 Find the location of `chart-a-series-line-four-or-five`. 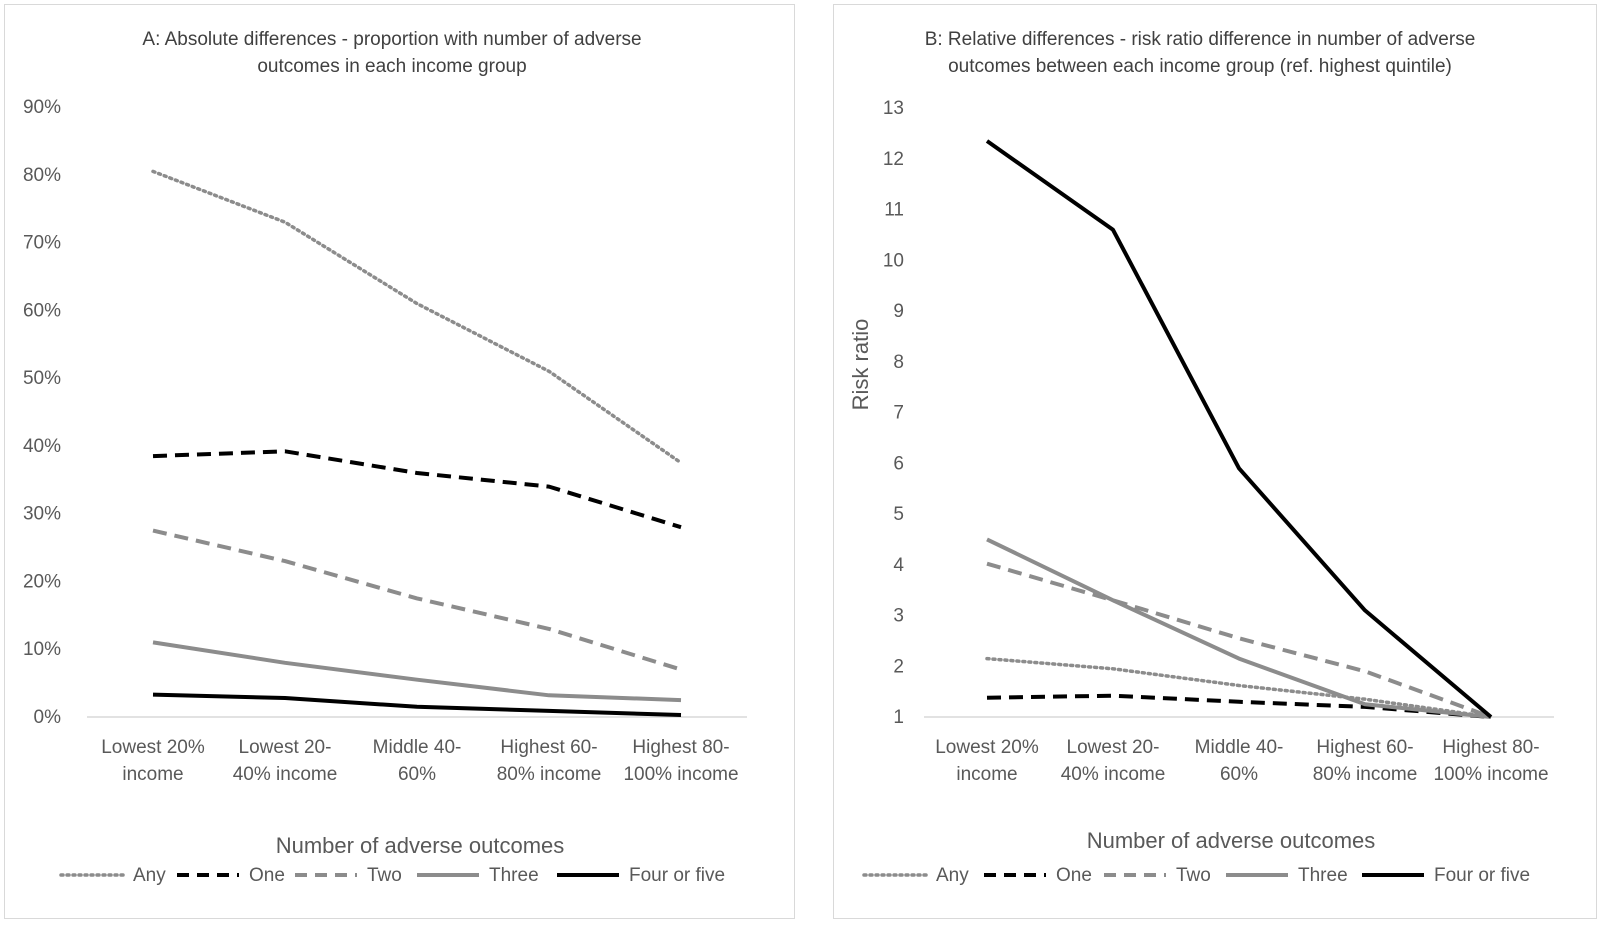

chart-a-series-line-four-or-five is located at coordinates (417, 704).